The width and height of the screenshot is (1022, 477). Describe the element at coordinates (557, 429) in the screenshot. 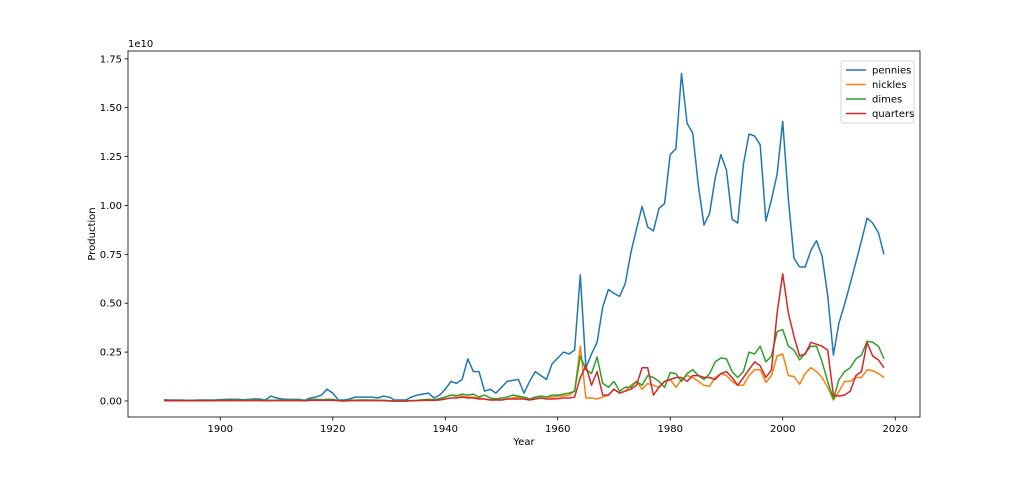

I see `x-tick-label: 1960` at that location.